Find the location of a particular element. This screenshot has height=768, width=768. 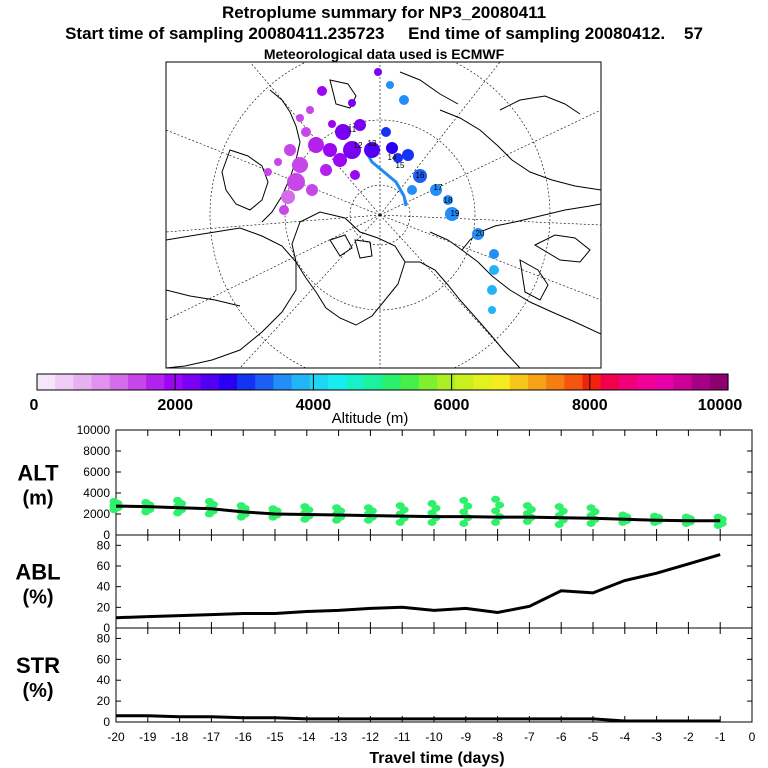

colorbar-ticks: 0 2000 4000 6000 8000 10000 is located at coordinates (386, 394).